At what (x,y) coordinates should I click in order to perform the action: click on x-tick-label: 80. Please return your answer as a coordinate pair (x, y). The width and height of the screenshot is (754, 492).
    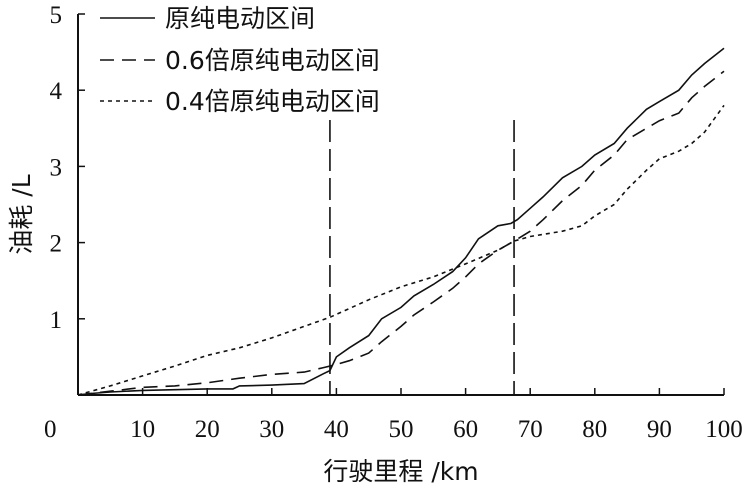
    Looking at the image, I should click on (594, 429).